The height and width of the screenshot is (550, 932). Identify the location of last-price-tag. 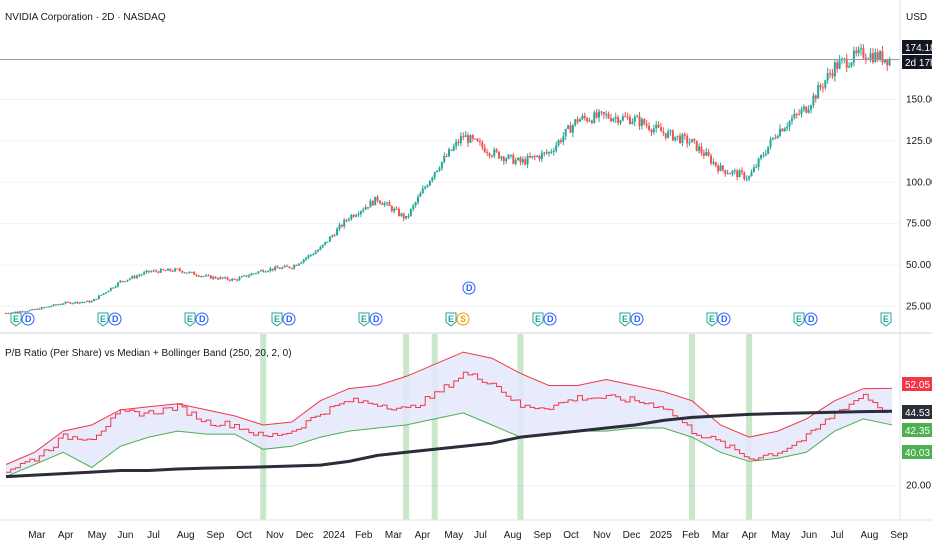
(917, 47).